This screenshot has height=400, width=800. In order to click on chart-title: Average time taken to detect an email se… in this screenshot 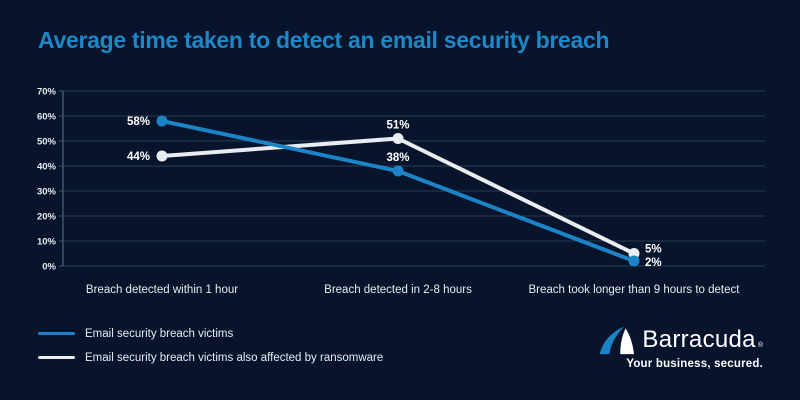, I will do `click(324, 40)`.